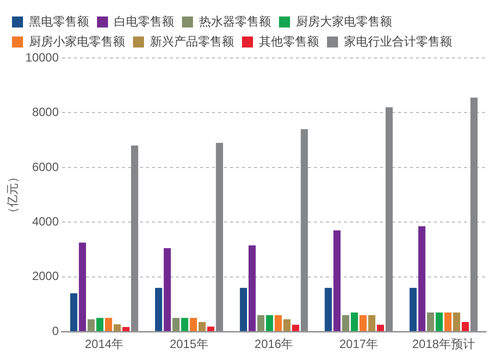  Describe the element at coordinates (13, 194) in the screenshot. I see `y-axis-title: （亿元）` at that location.